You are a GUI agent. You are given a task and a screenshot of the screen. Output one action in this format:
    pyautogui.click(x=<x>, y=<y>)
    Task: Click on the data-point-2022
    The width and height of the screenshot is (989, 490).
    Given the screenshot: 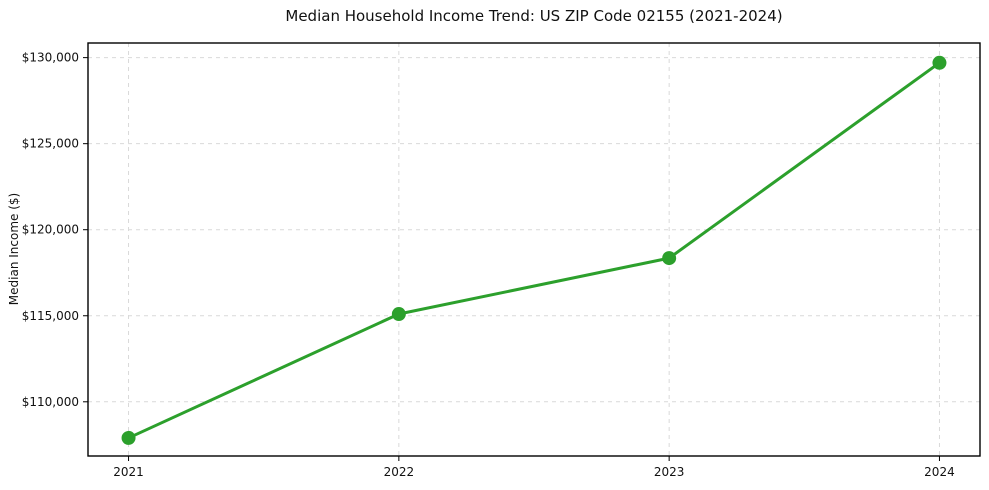 What is the action you would take?
    pyautogui.click(x=398, y=314)
    